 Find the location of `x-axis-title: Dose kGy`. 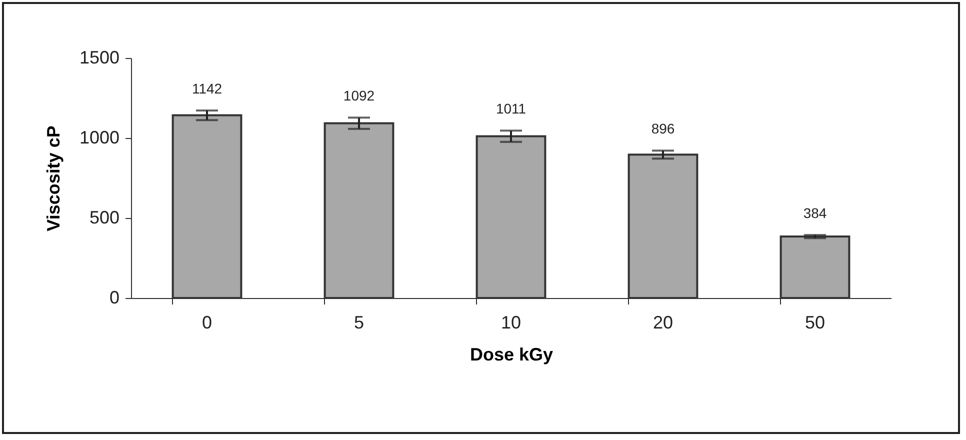

x-axis-title: Dose kGy is located at coordinates (512, 354).